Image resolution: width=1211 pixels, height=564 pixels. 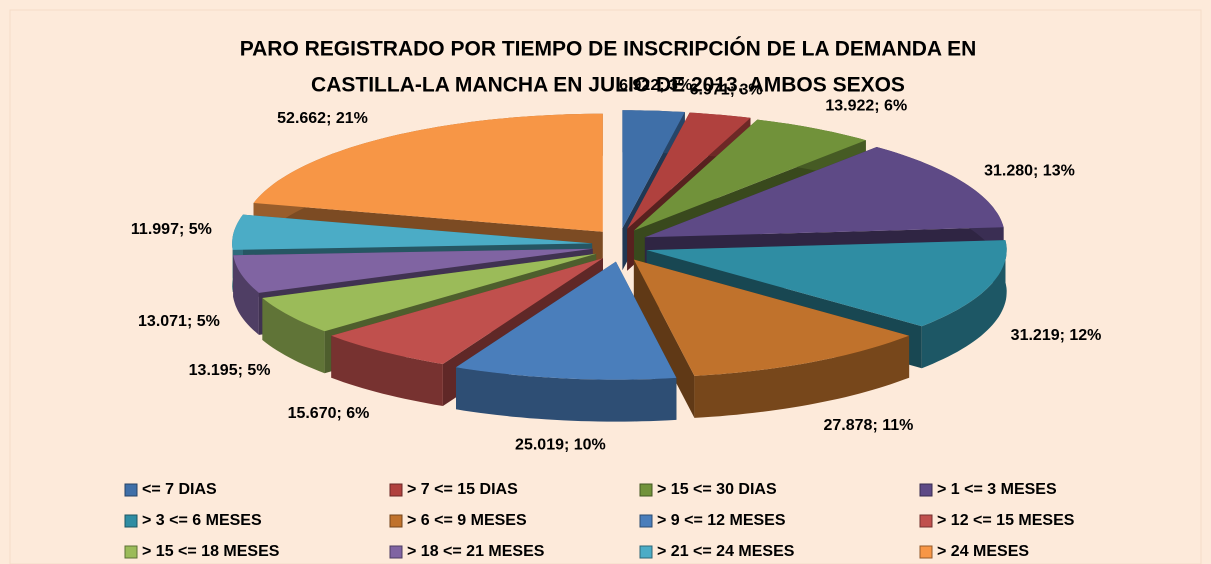 I want to click on legend-label: > 24 MESES, so click(x=983, y=551).